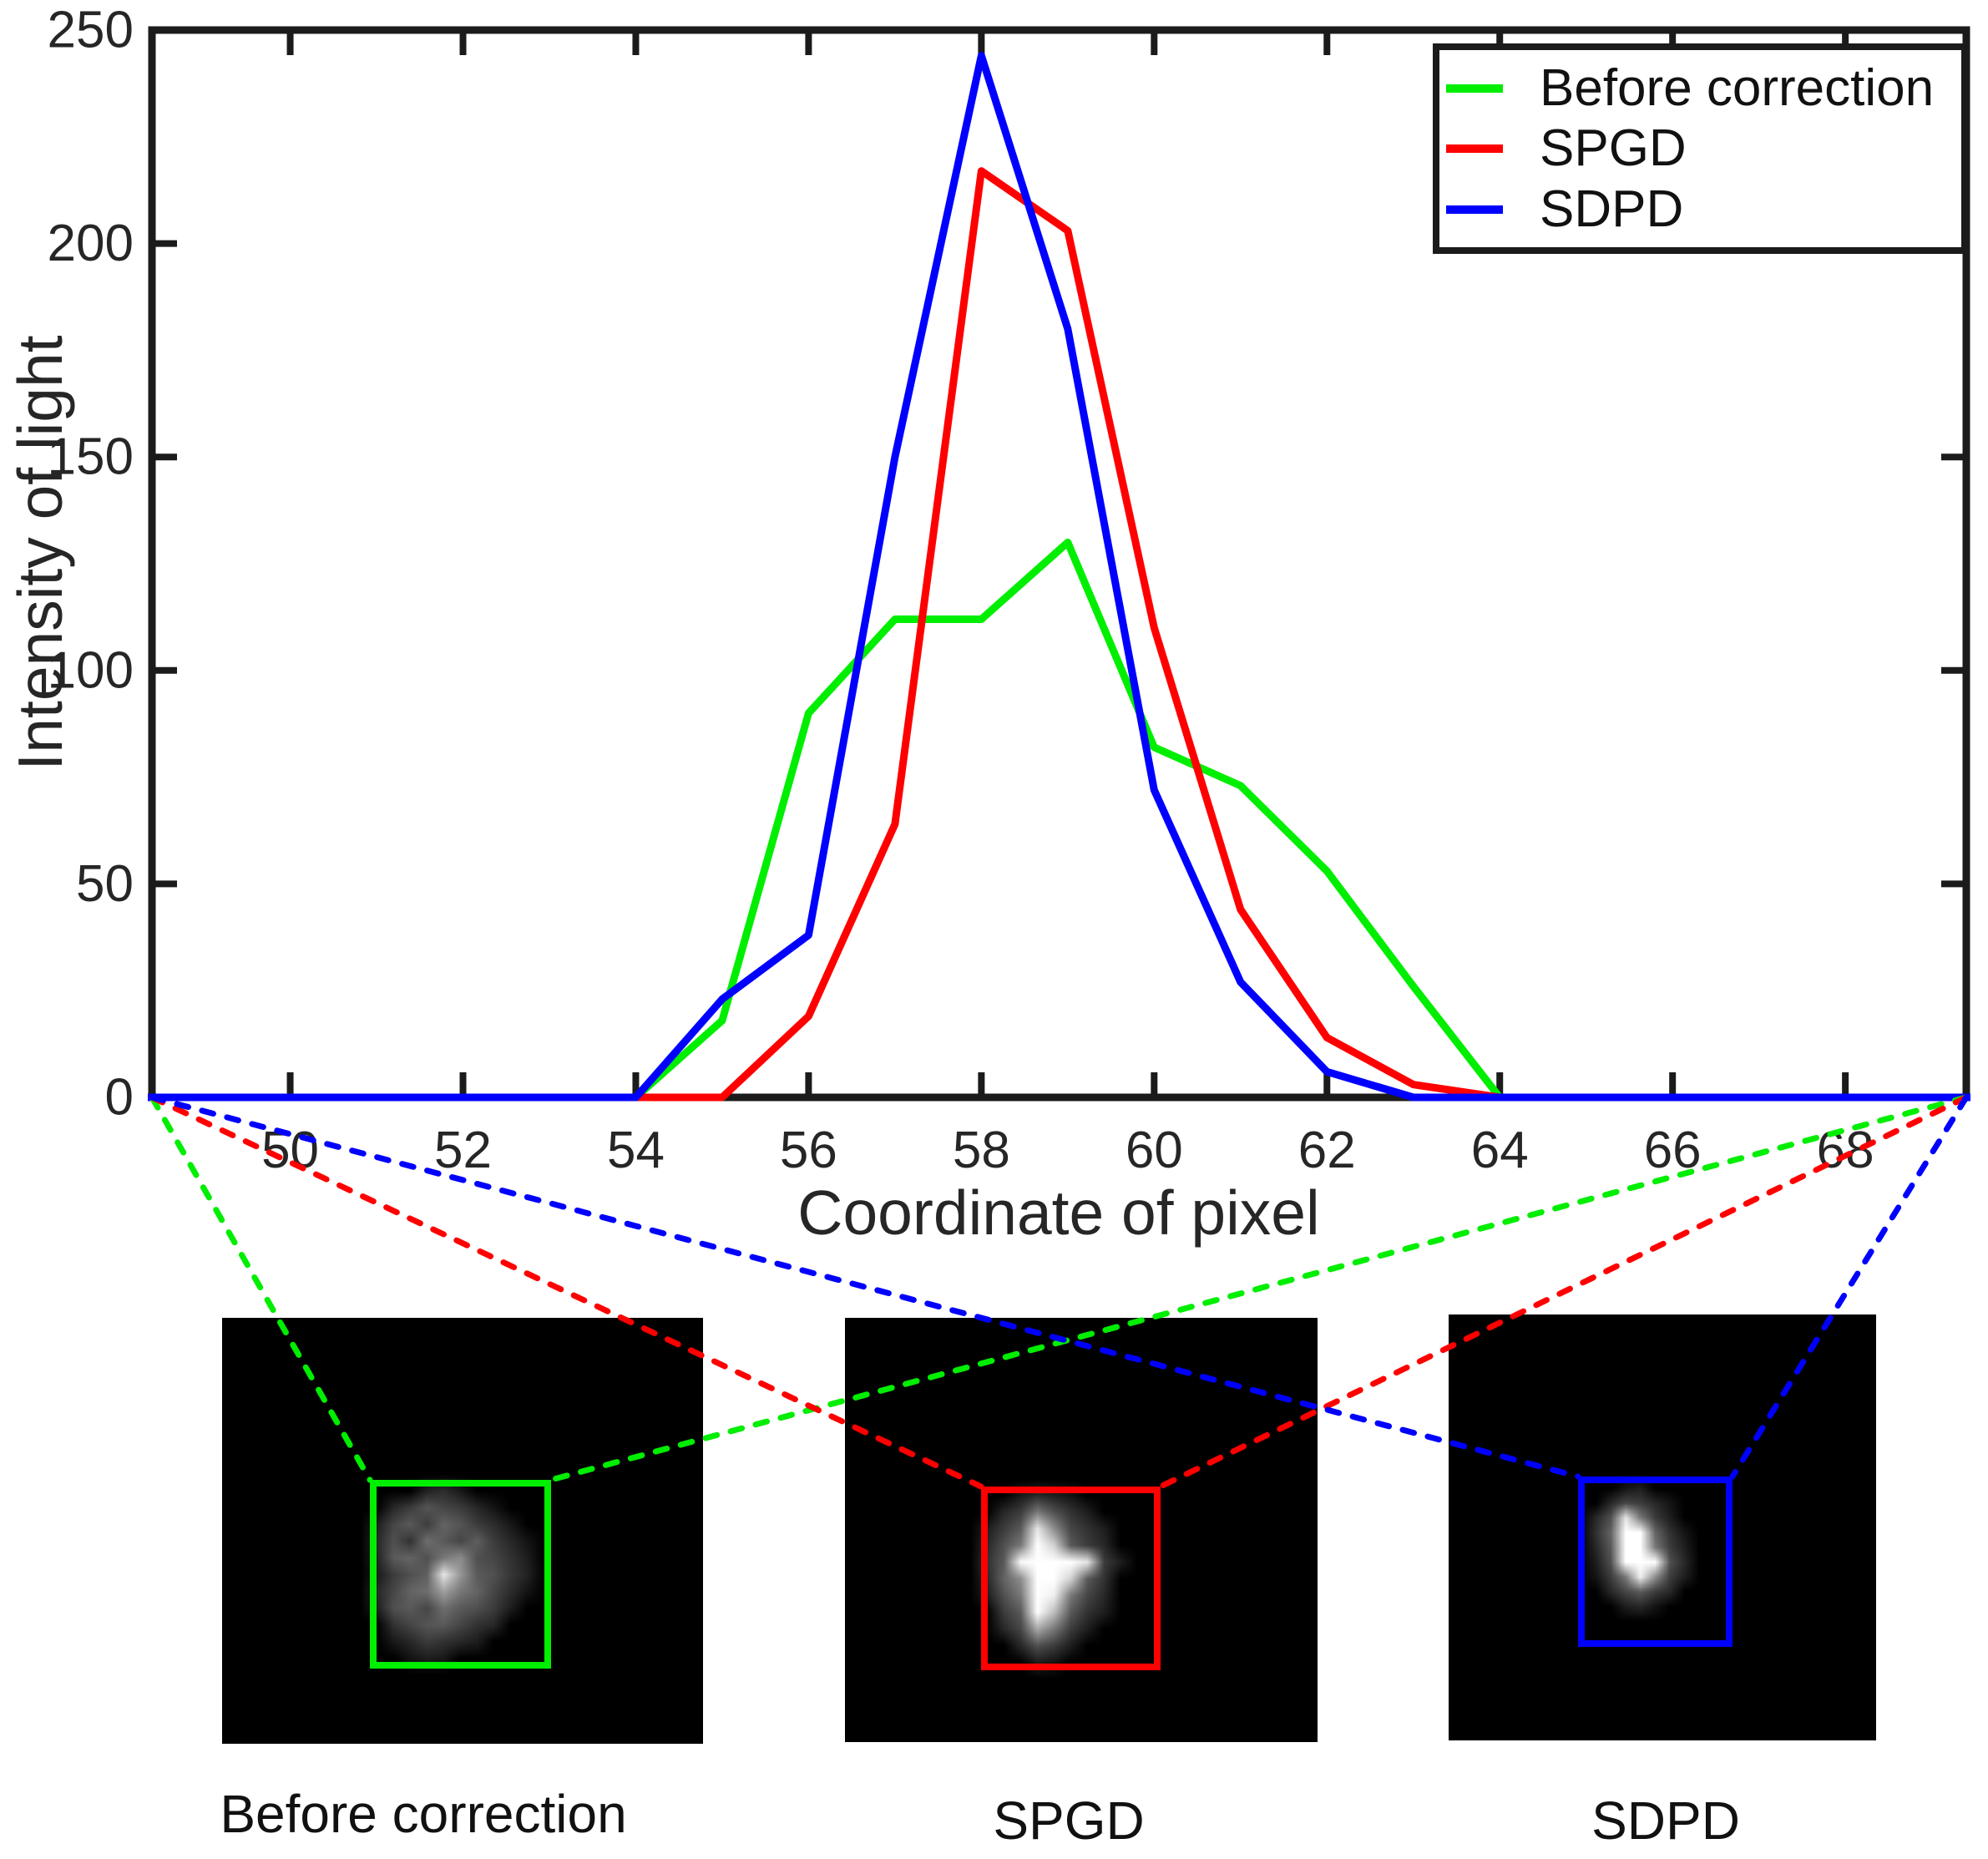 The image size is (1988, 1859). What do you see at coordinates (1612, 209) in the screenshot?
I see `legend-label: SDPD` at bounding box center [1612, 209].